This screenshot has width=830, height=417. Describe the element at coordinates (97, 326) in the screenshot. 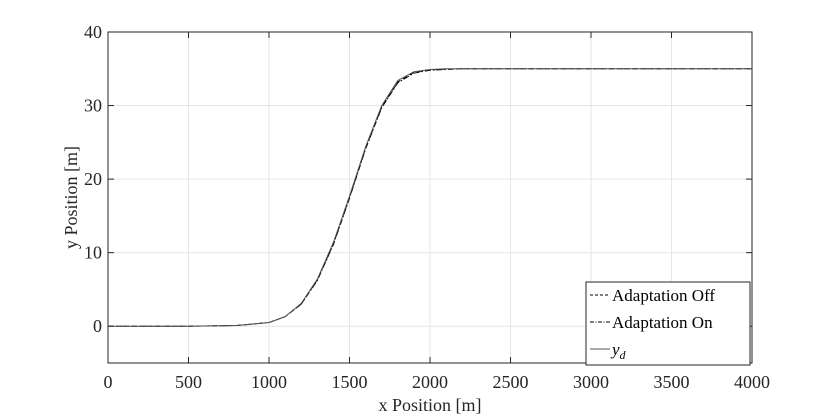

I see `y-tick-label: 0` at that location.